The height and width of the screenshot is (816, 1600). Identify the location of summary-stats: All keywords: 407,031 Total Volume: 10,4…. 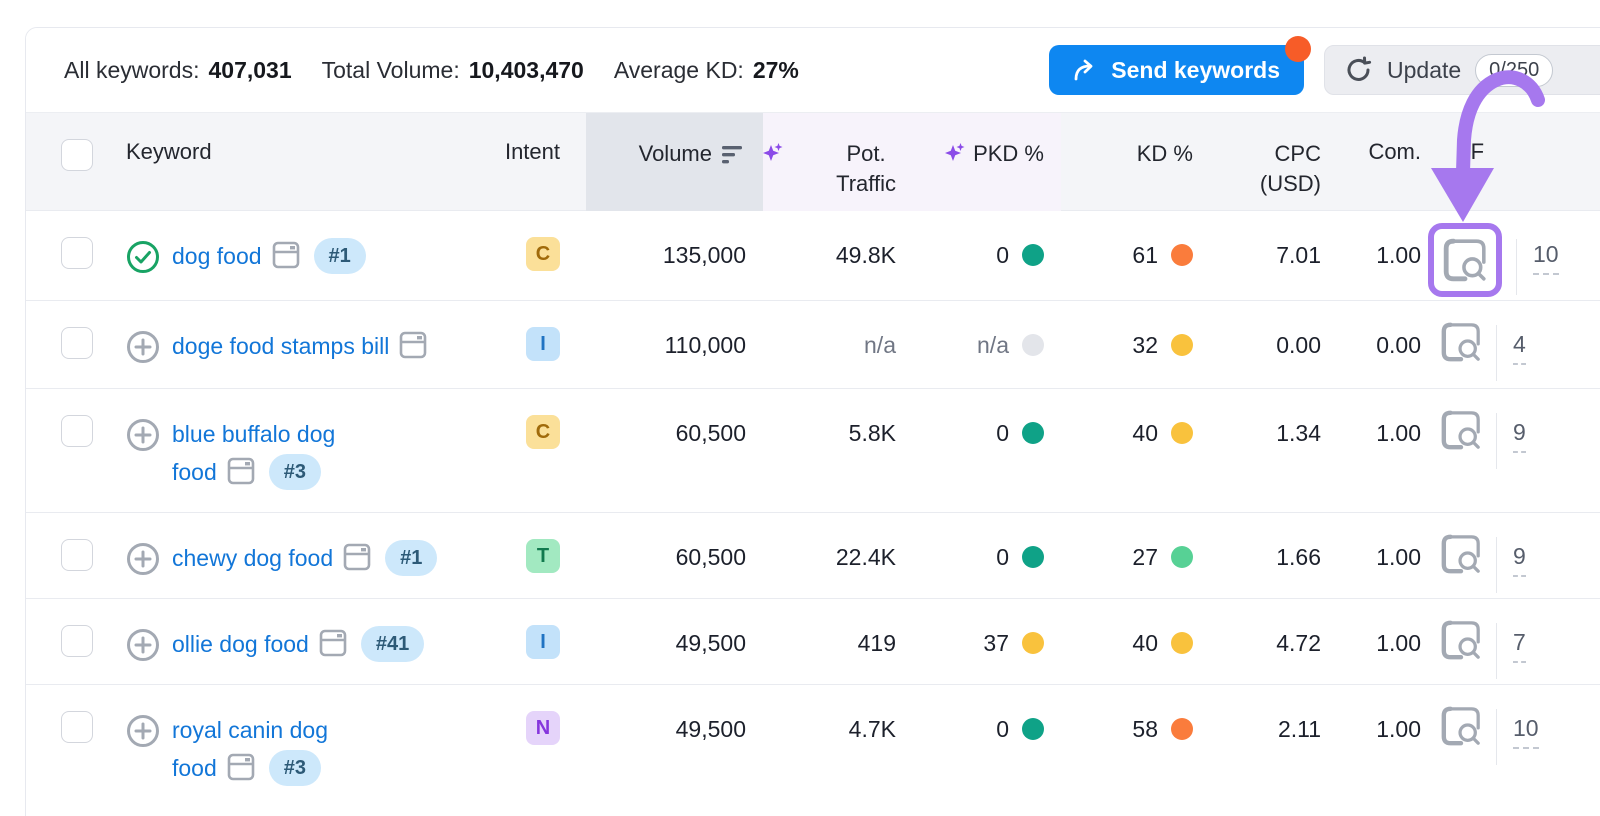
(431, 70).